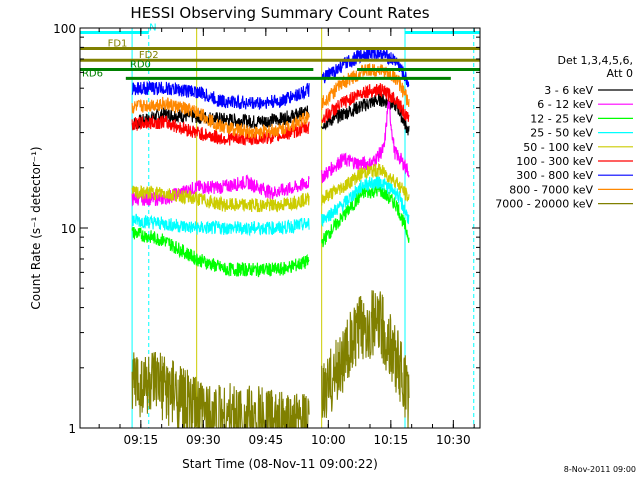 The width and height of the screenshot is (640, 480). Describe the element at coordinates (558, 147) in the screenshot. I see `legend-label-50-100-kev: 50 - 100 keV` at that location.